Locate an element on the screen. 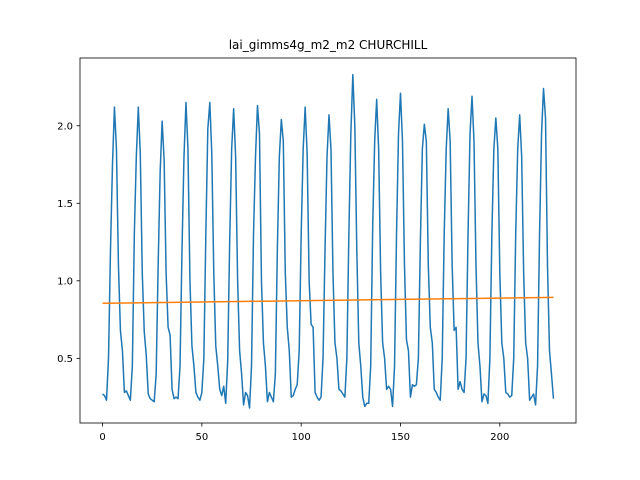 The height and width of the screenshot is (480, 640). series-line is located at coordinates (328, 300).